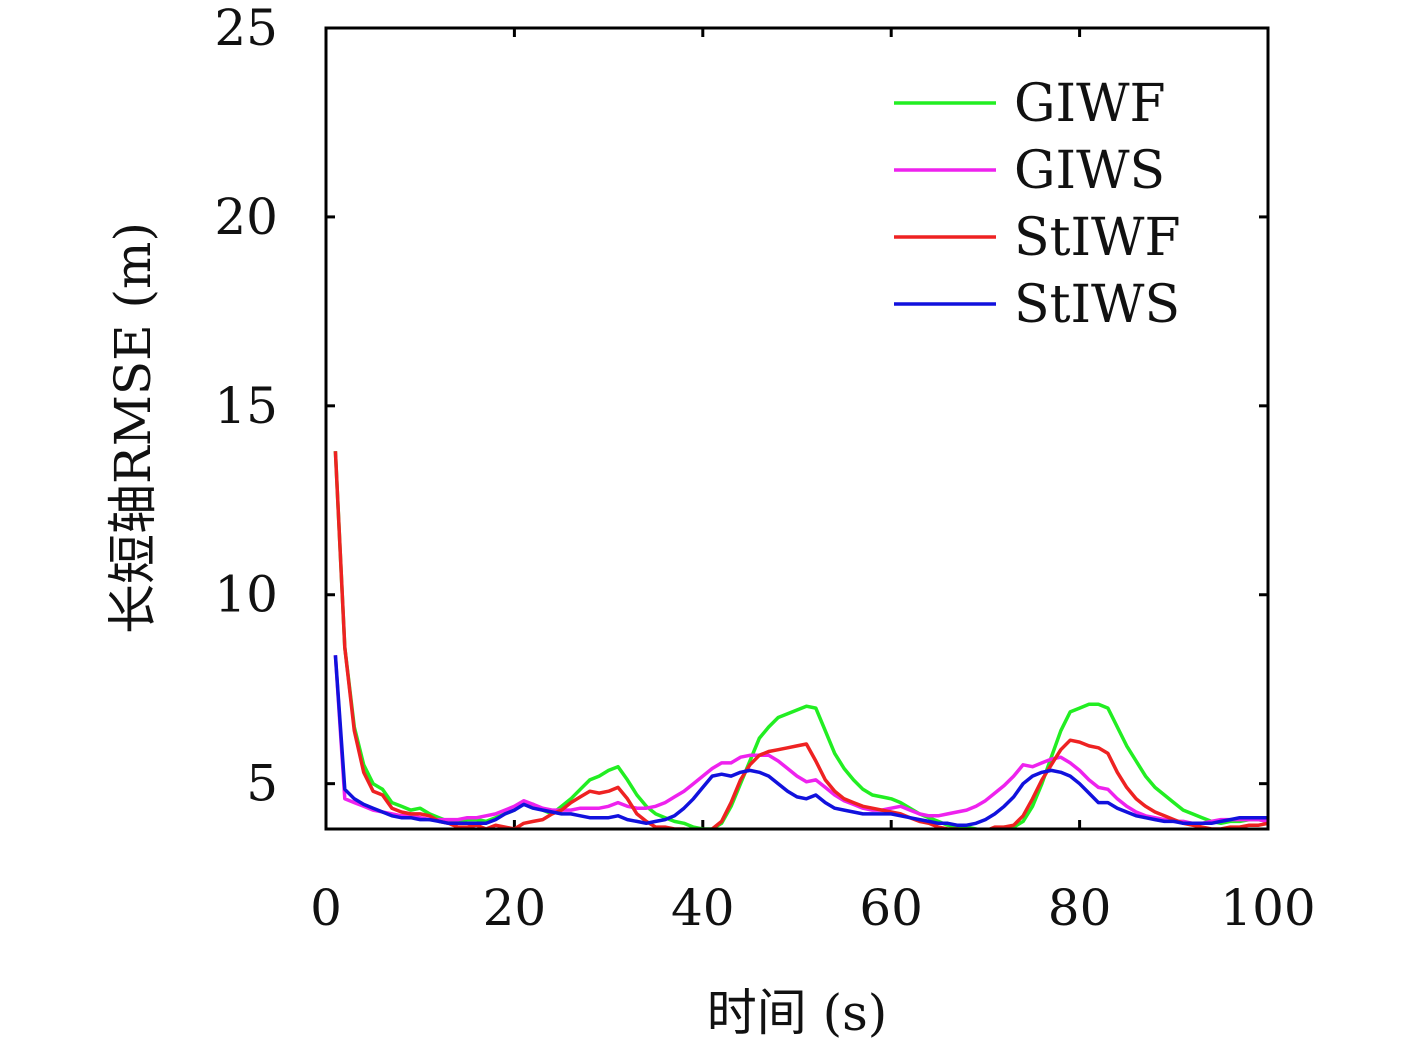 Image resolution: width=1417 pixels, height=1051 pixels. Describe the element at coordinates (1097, 305) in the screenshot. I see `legend-label-stiws: StIWS` at that location.